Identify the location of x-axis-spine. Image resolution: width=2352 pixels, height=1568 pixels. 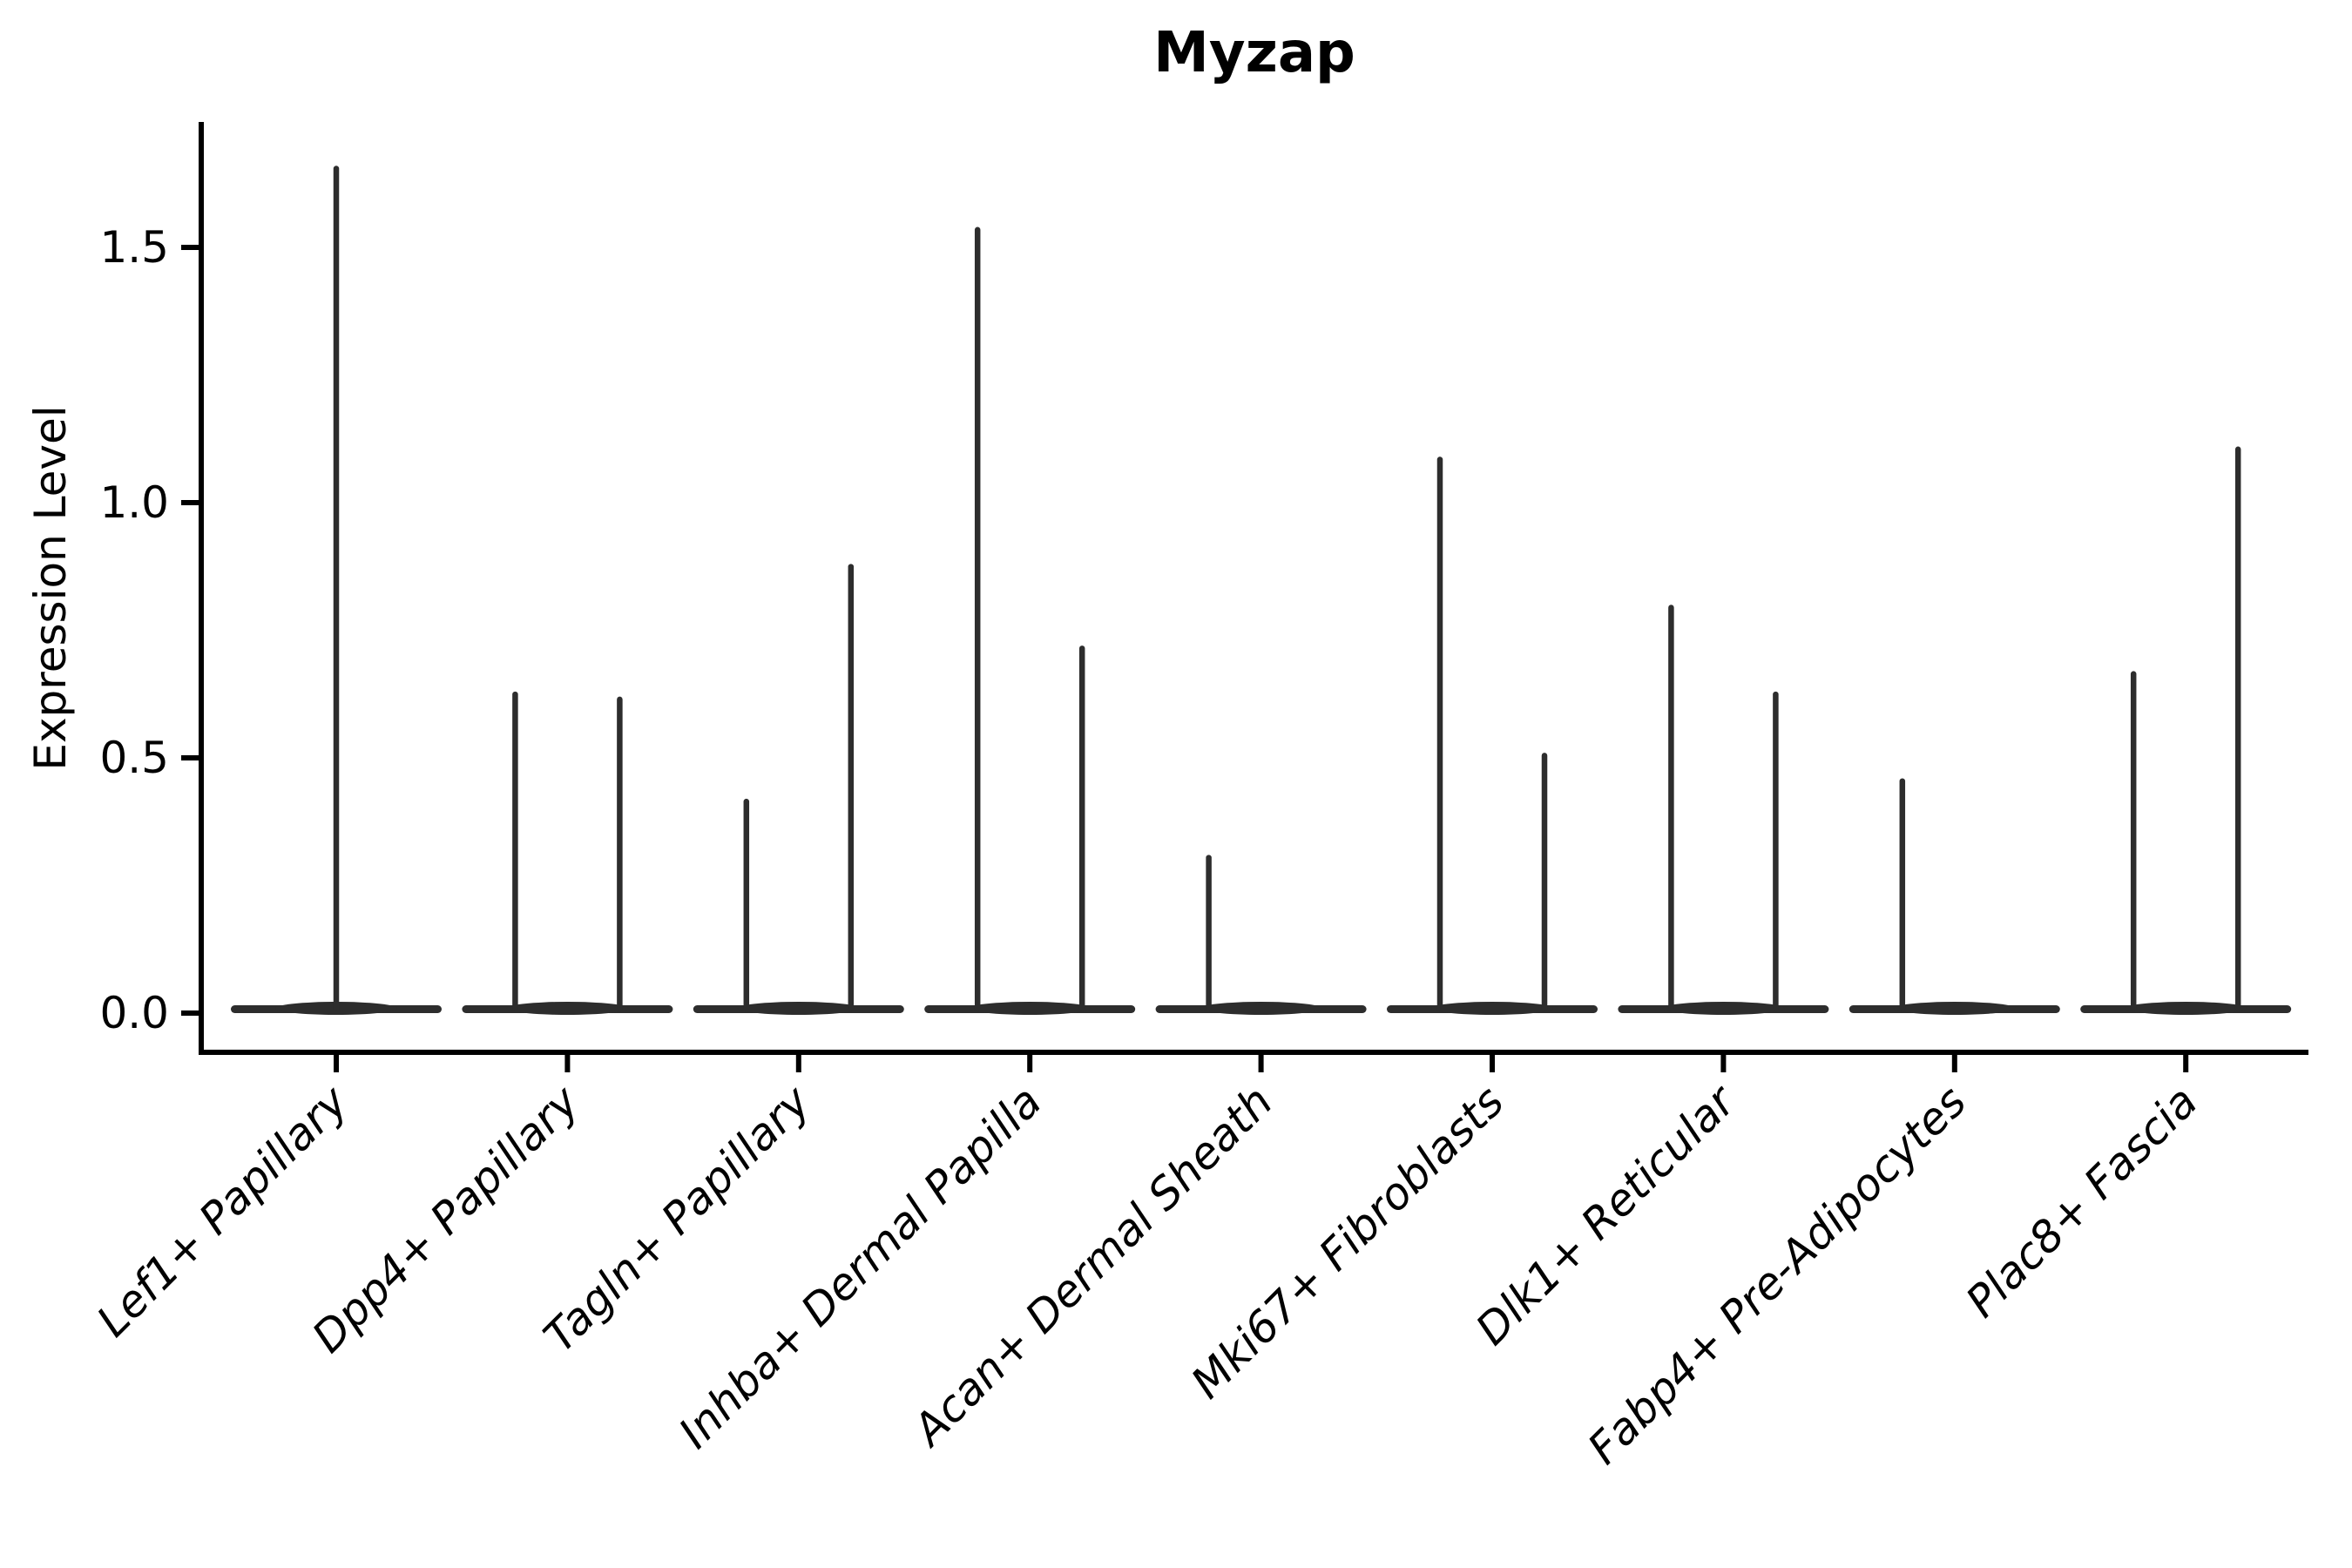
(1253, 1053).